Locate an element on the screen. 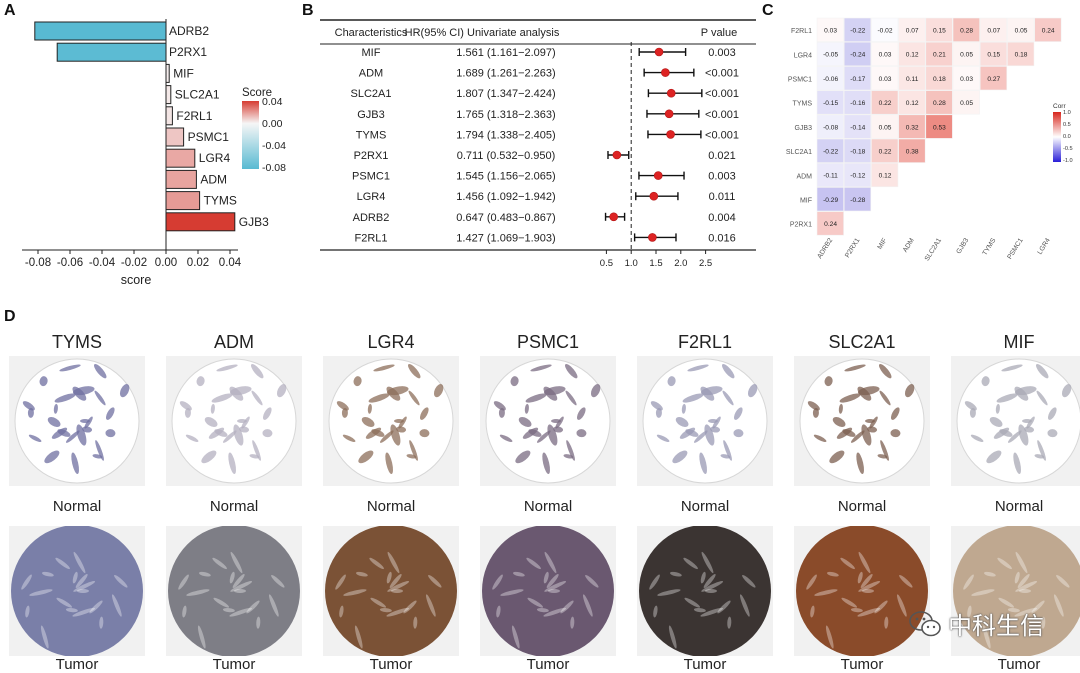  tissue-disc is located at coordinates (862, 591).